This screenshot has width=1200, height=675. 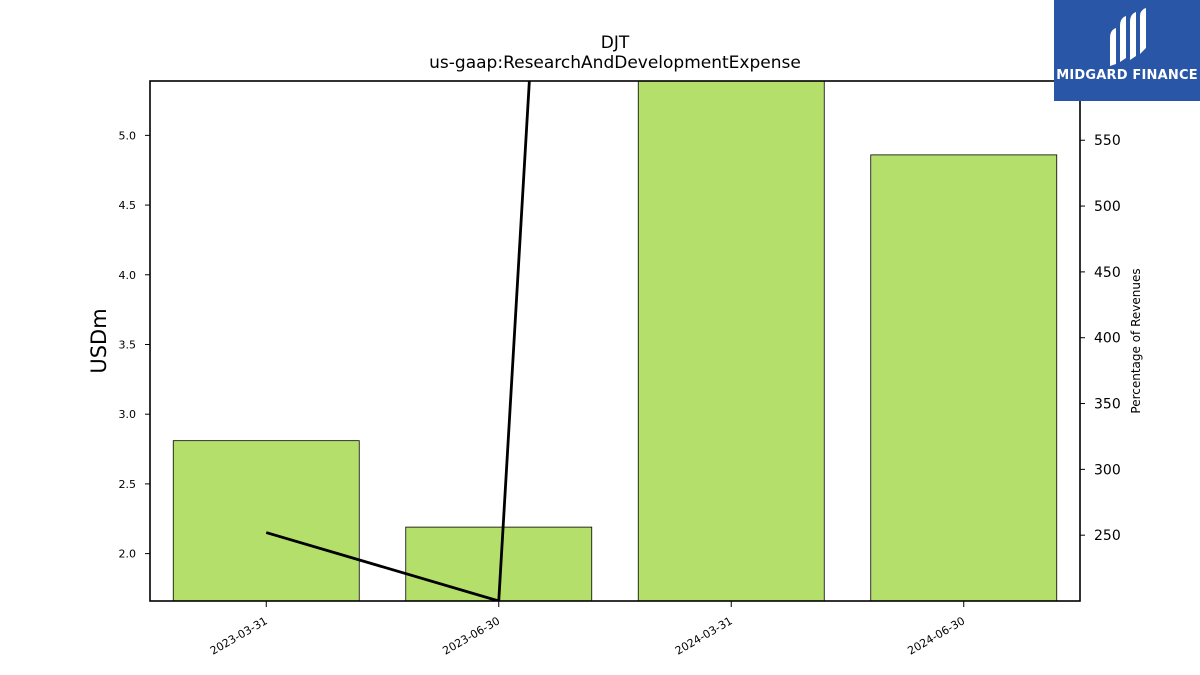 What do you see at coordinates (1107, 470) in the screenshot?
I see `y2-tick-label: 300` at bounding box center [1107, 470].